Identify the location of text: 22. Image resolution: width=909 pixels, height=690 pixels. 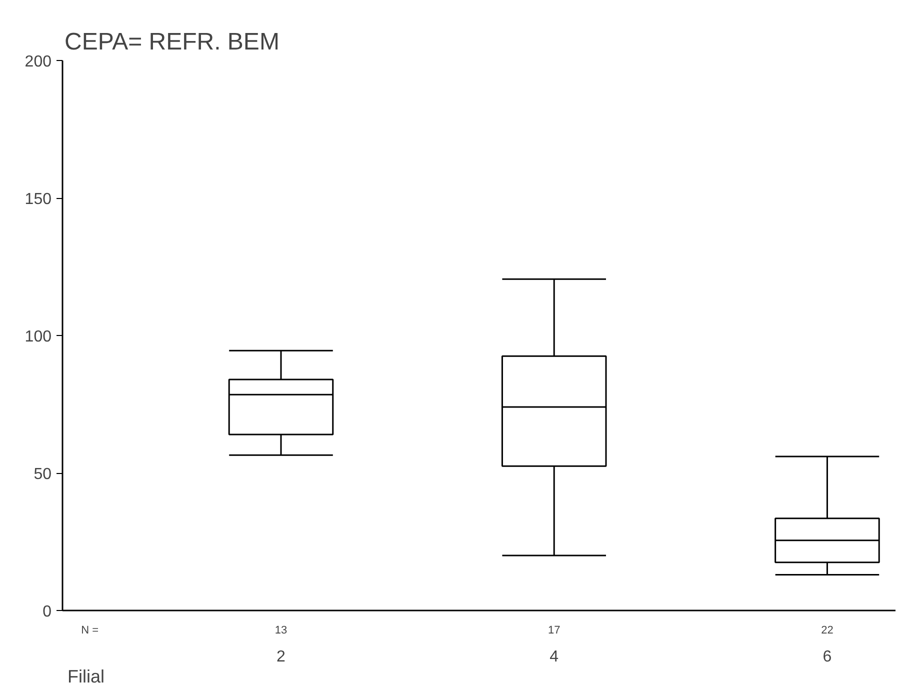
(827, 630).